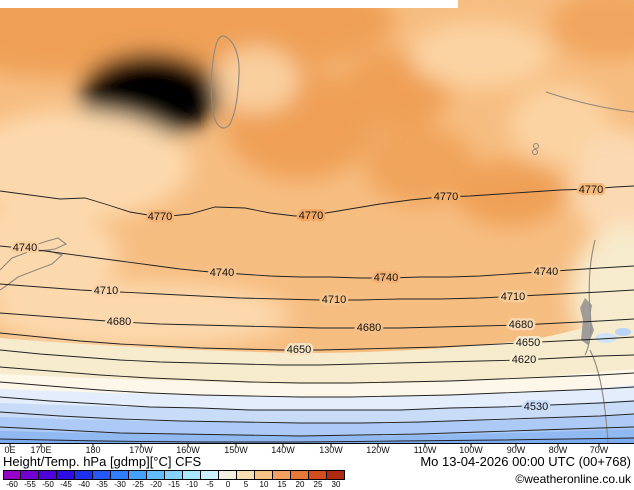 The image size is (634, 490). Describe the element at coordinates (516, 450) in the screenshot. I see `longitude-label: 90W` at that location.